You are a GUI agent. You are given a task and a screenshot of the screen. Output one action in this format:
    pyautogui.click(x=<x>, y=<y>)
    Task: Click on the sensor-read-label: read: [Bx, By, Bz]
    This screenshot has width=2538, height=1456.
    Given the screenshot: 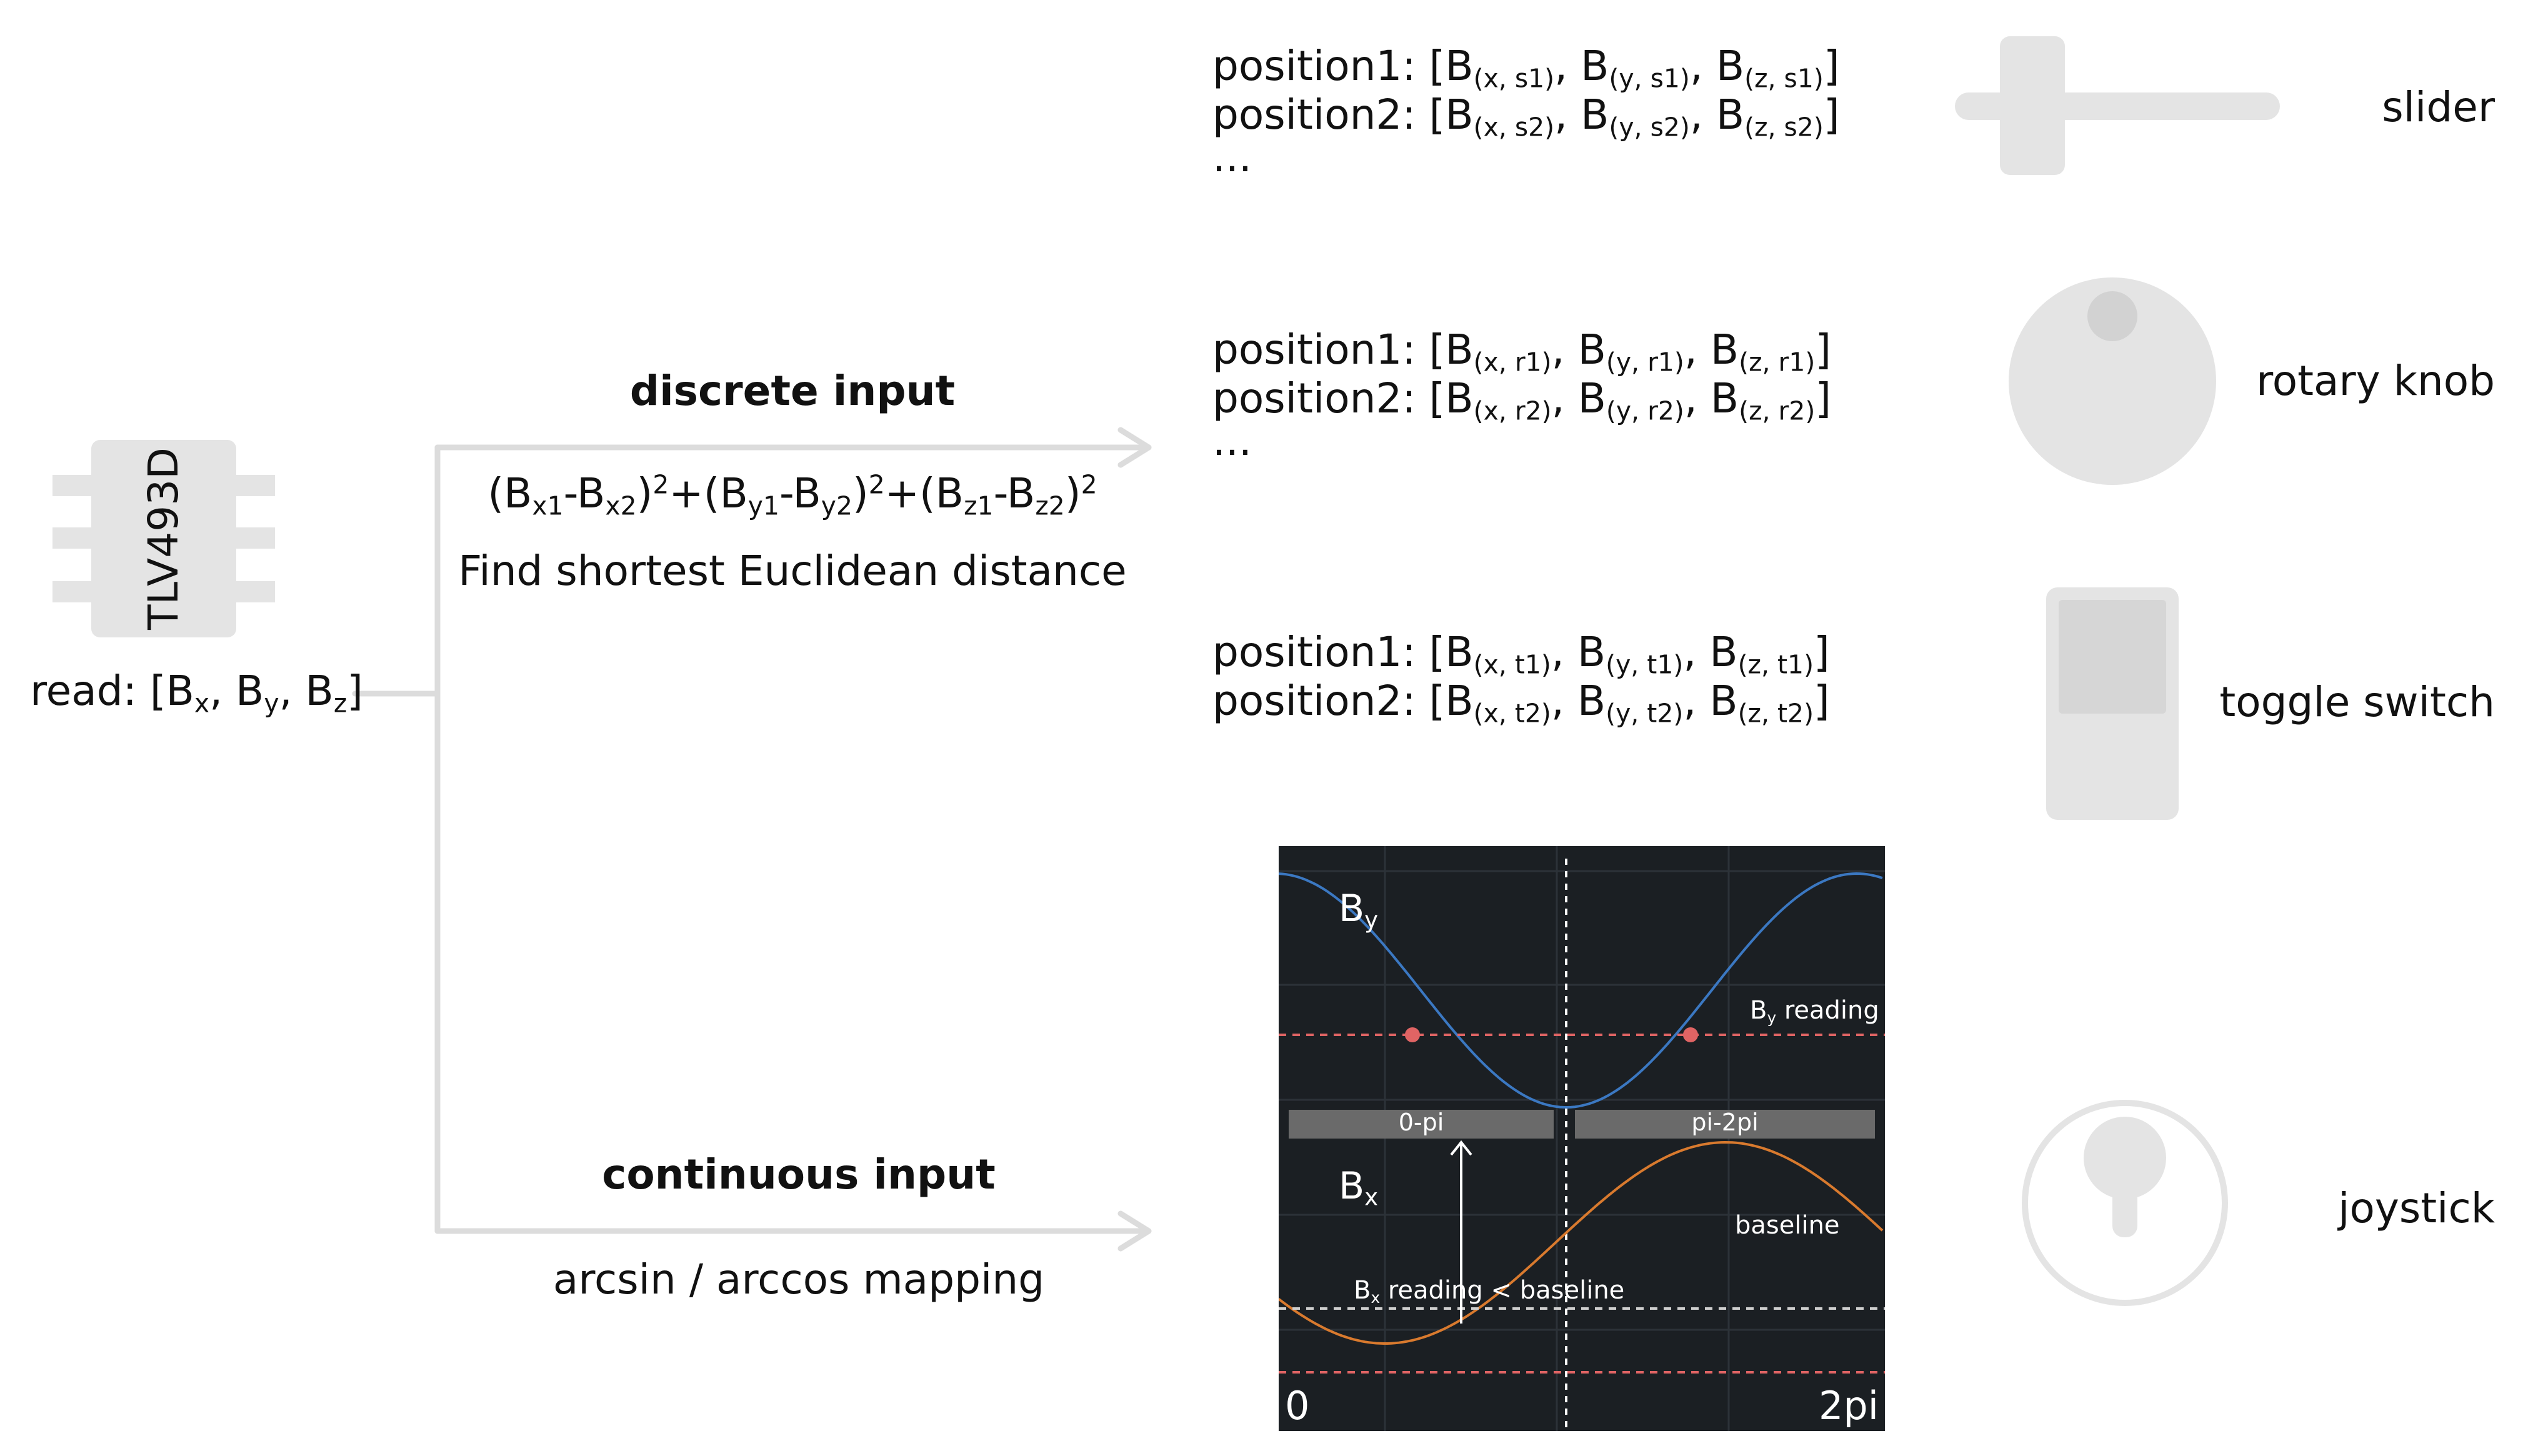 What is the action you would take?
    pyautogui.click(x=197, y=693)
    